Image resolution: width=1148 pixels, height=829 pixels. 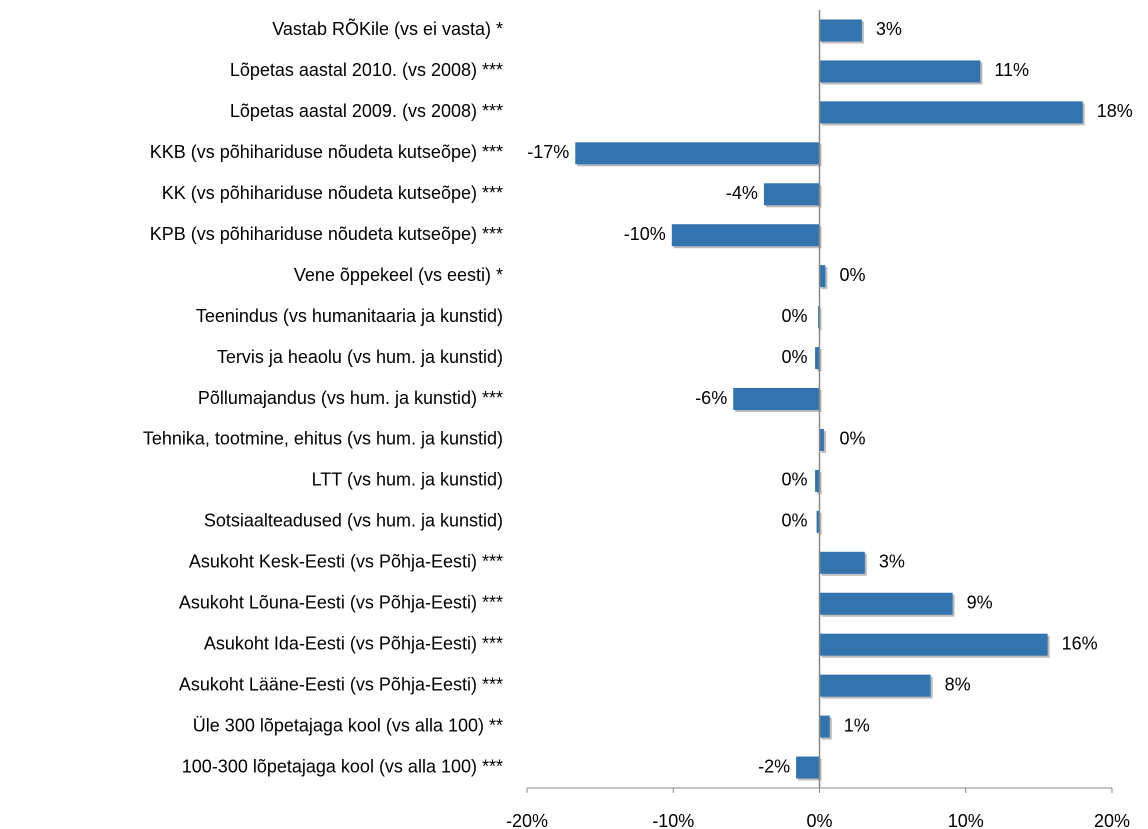 What do you see at coordinates (348, 725) in the screenshot?
I see `category-label: Üle 300 lõpetajaga kool (vs alla 100) **` at bounding box center [348, 725].